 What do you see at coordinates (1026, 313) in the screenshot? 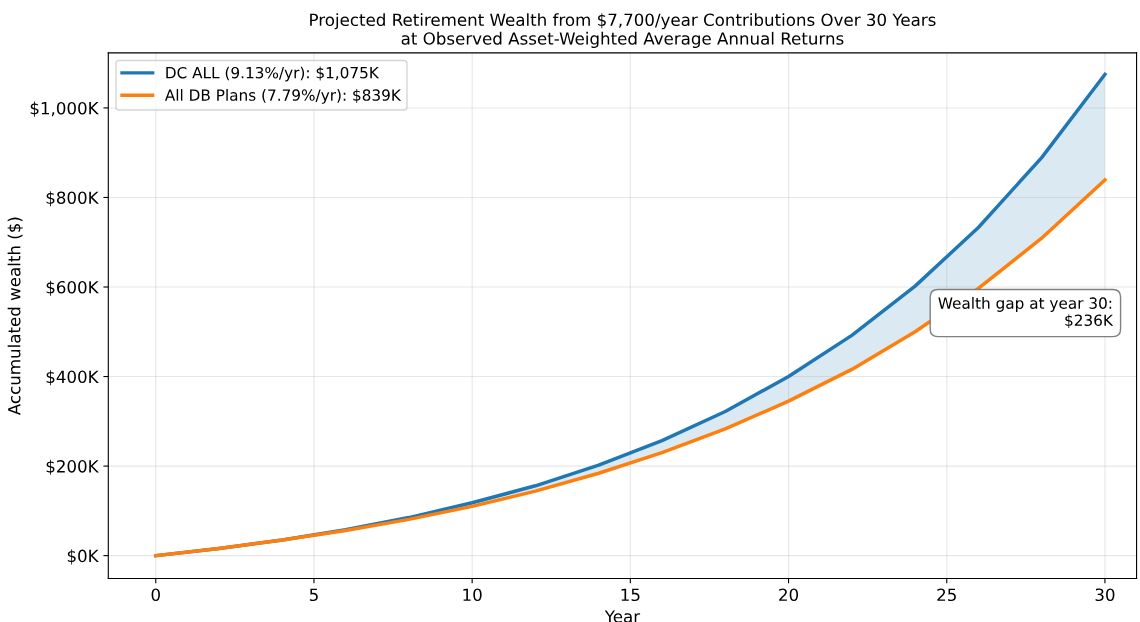
I see `annotation: Wealth gap at year 30: $236K` at bounding box center [1026, 313].